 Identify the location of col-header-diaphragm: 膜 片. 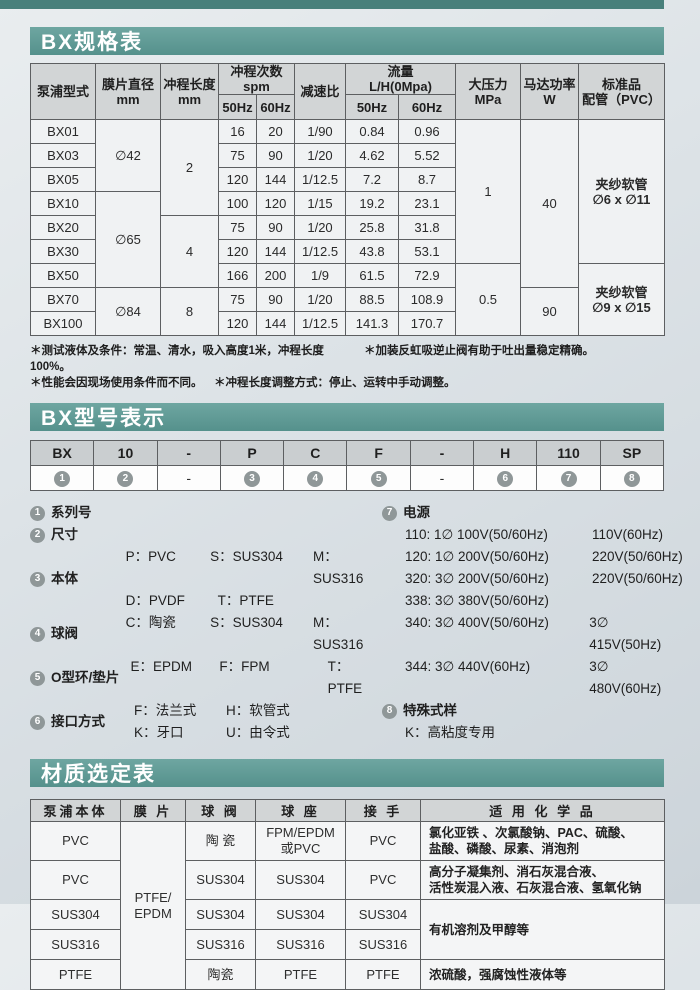
(153, 810).